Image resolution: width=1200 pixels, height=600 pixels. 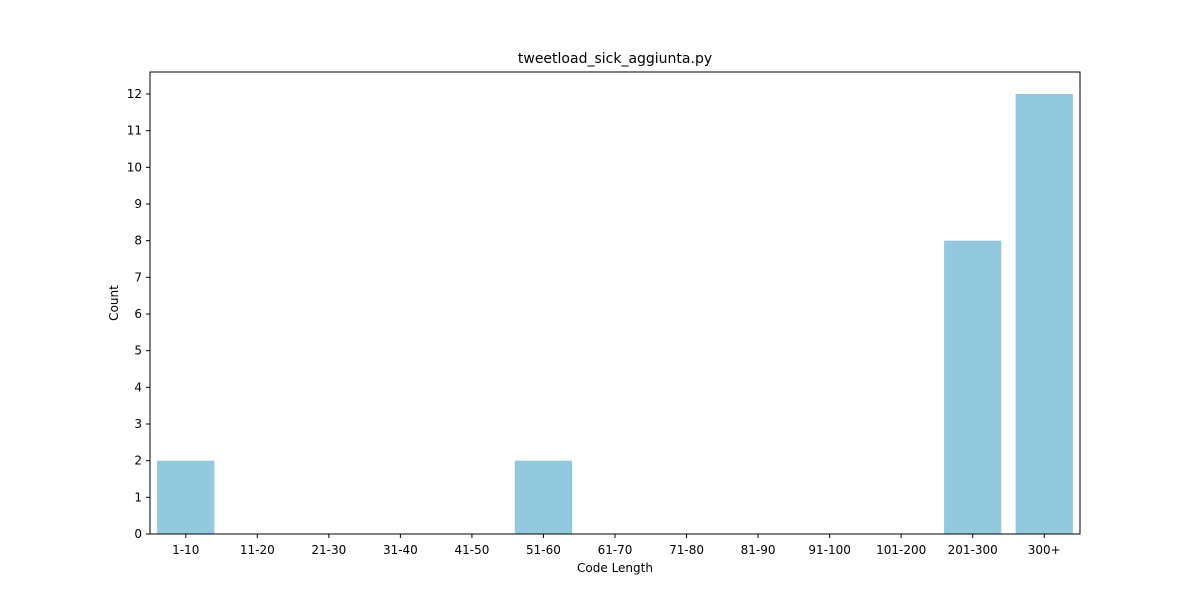 I want to click on y-axis-label: Count, so click(x=114, y=303).